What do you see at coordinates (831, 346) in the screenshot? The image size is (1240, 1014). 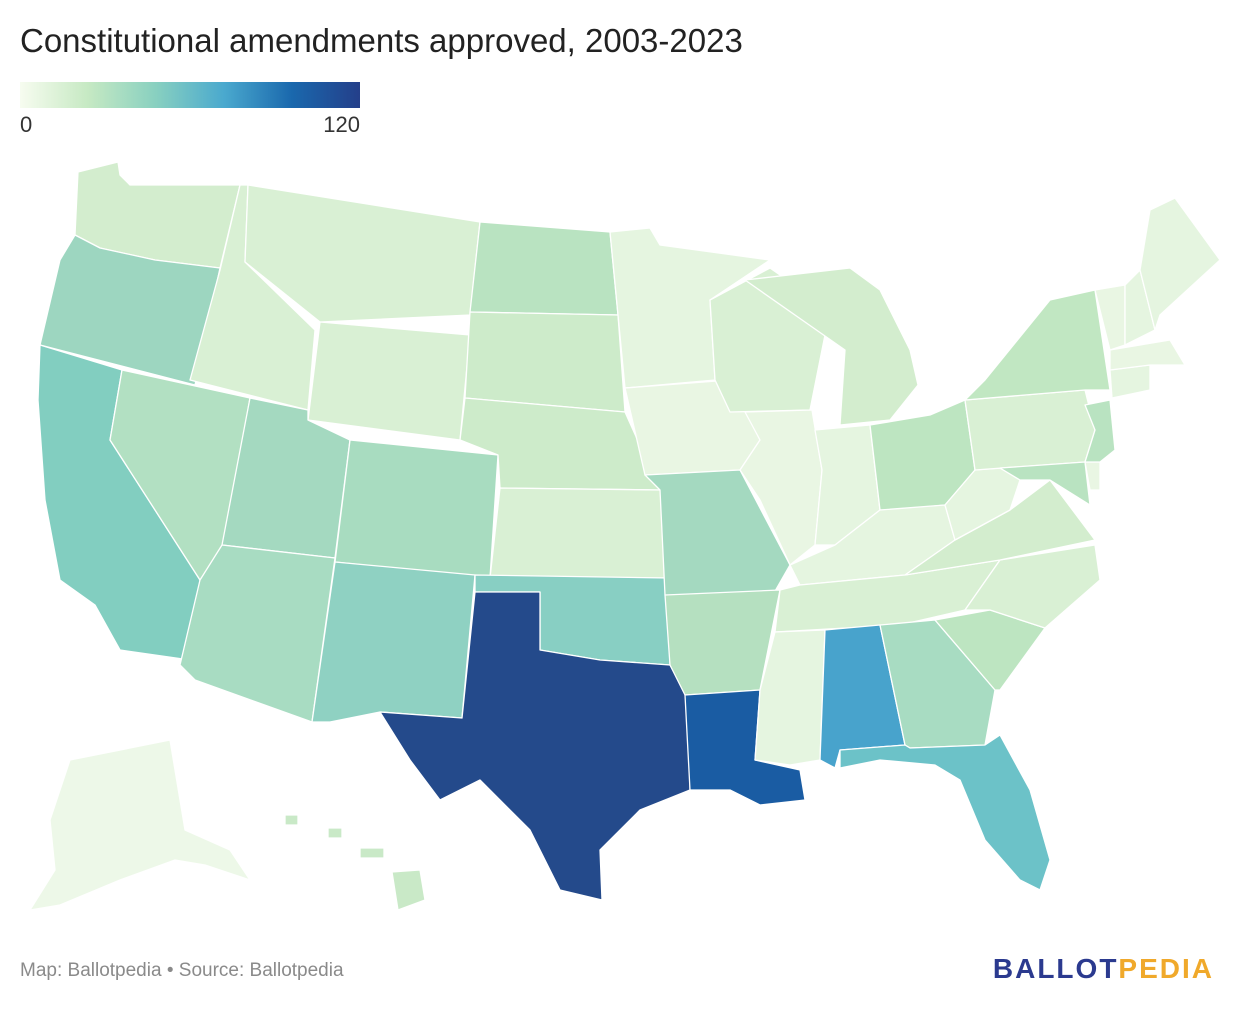 I see `state-michigan` at bounding box center [831, 346].